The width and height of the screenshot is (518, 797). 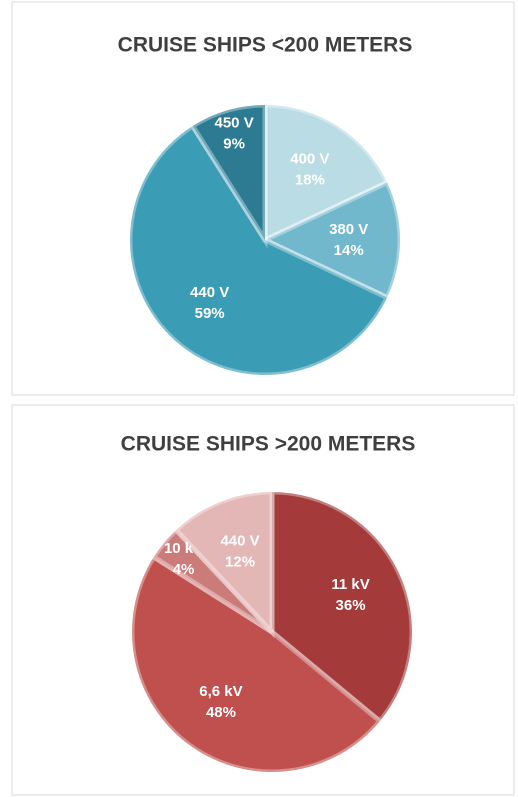 What do you see at coordinates (309, 158) in the screenshot?
I see `slice-label: 400 V` at bounding box center [309, 158].